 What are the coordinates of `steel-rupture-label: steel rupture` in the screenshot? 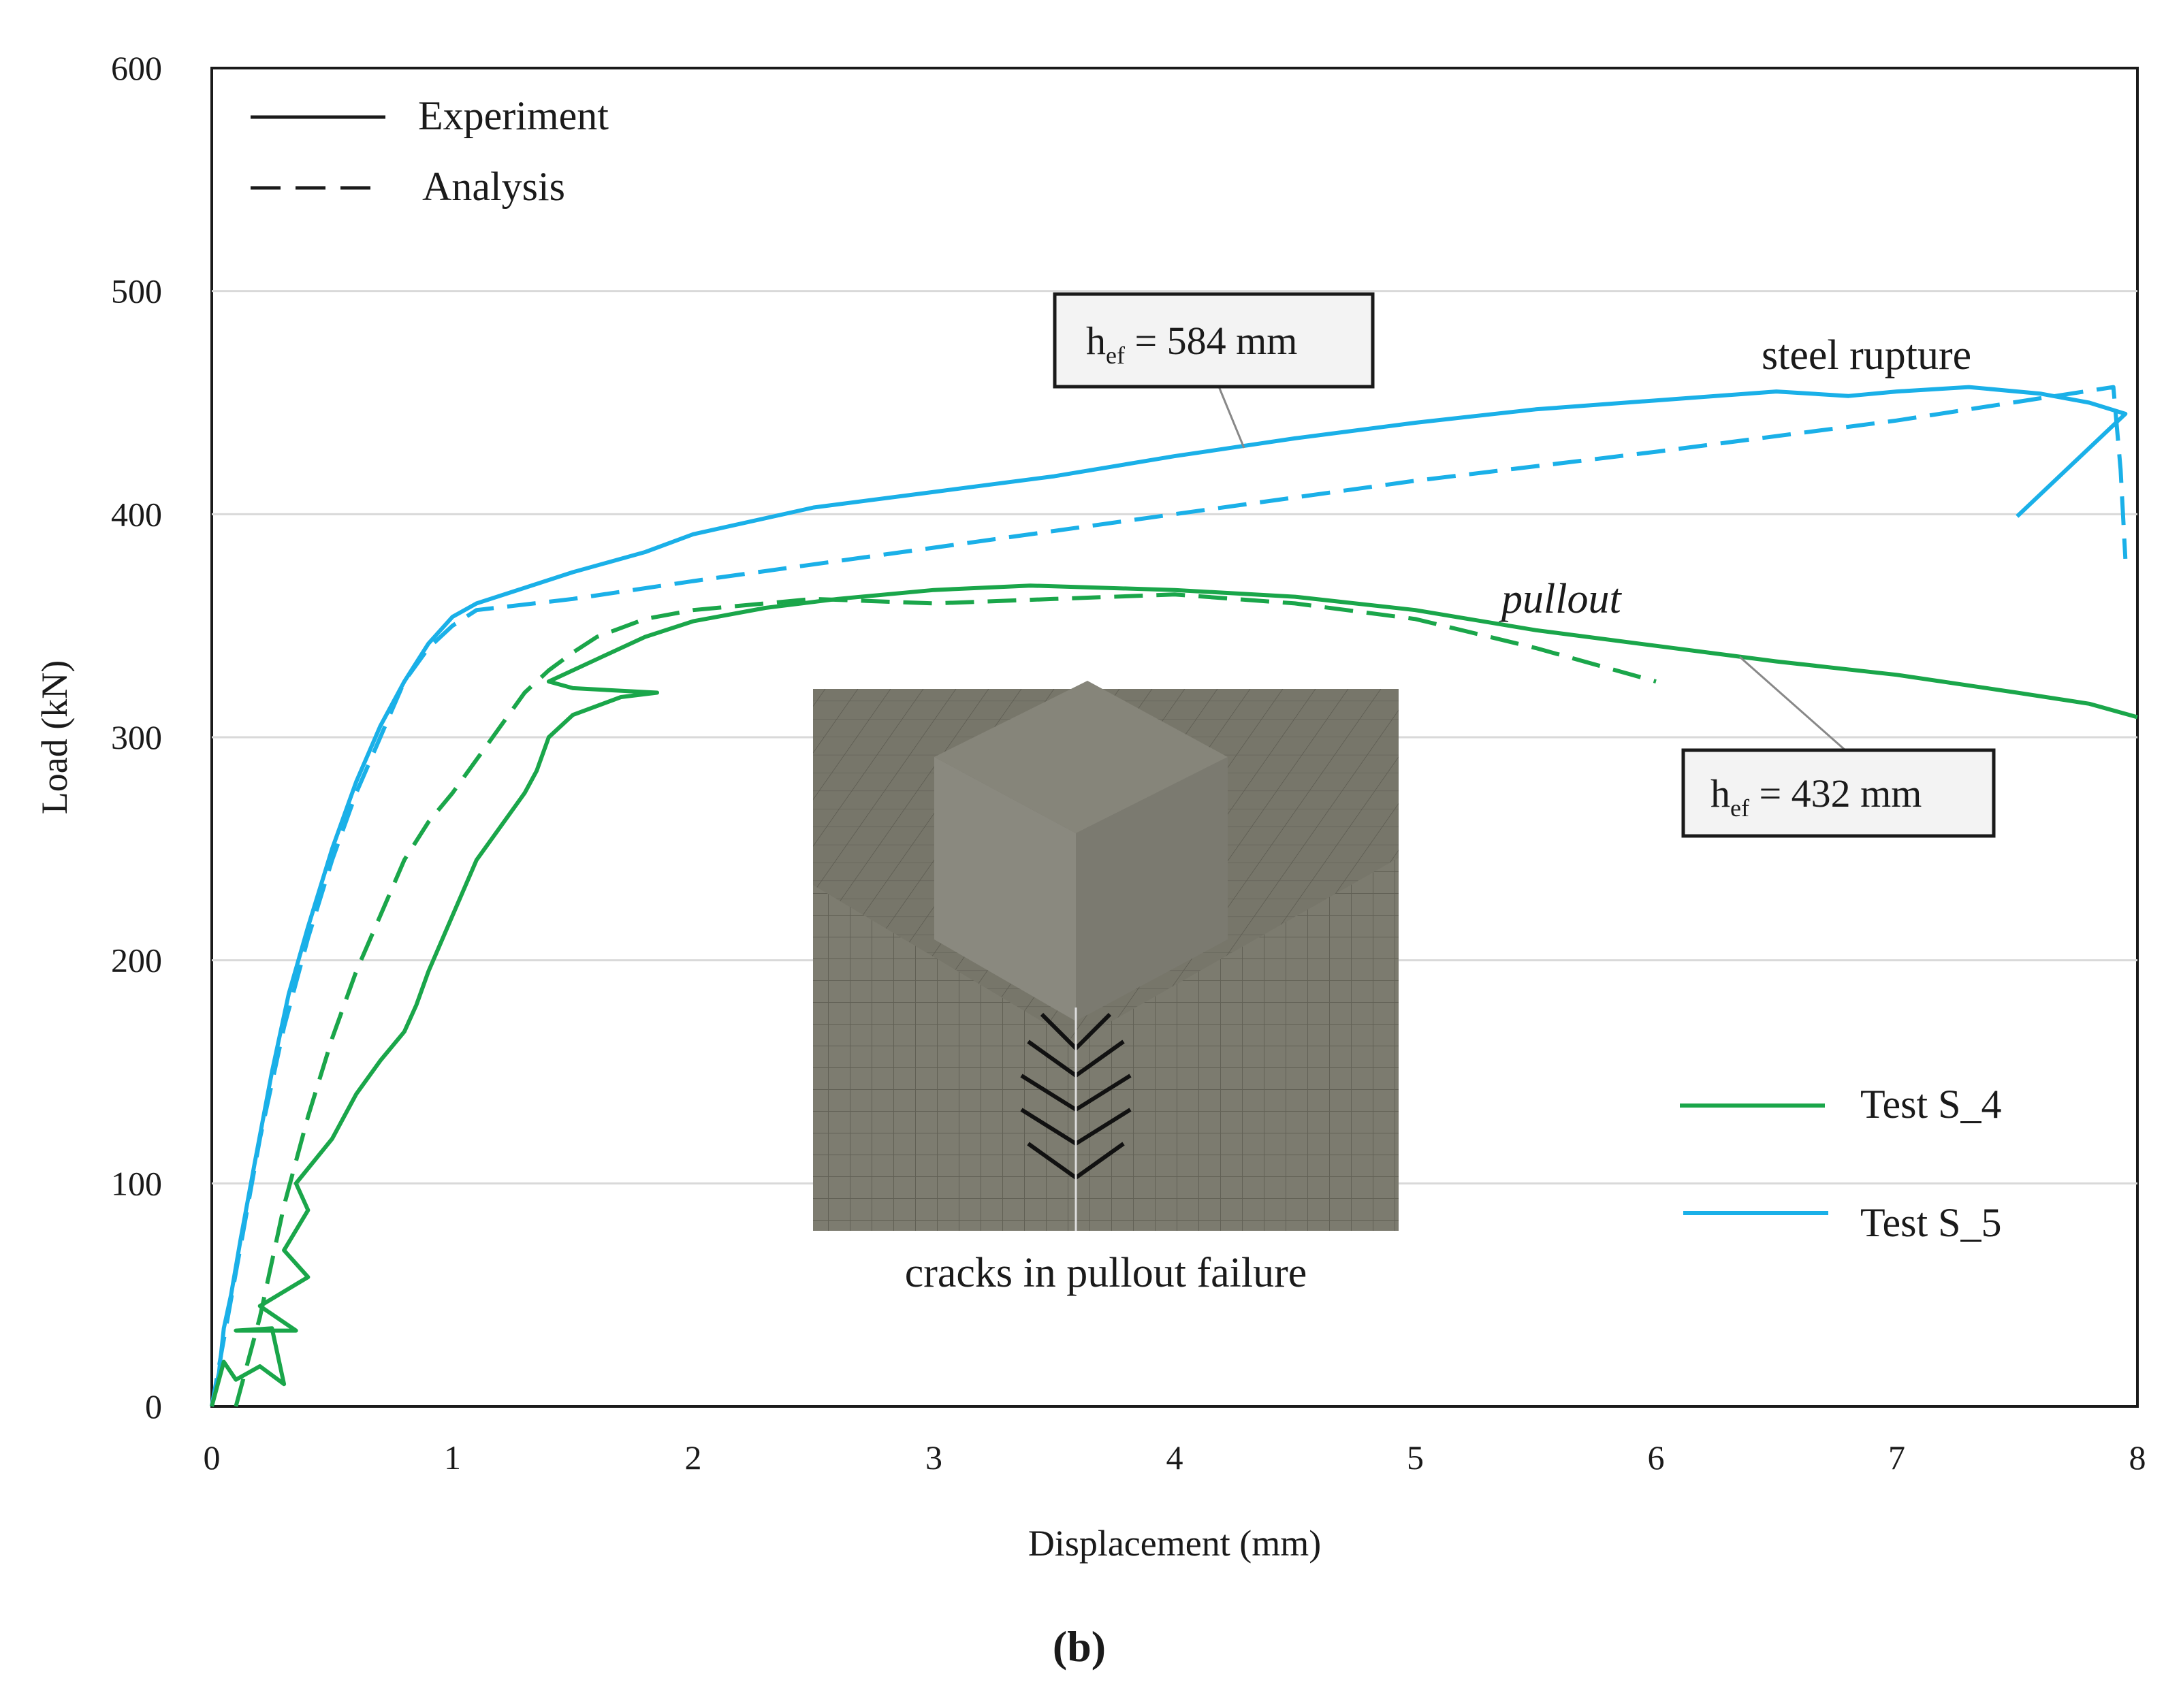 It's located at (1867, 355).